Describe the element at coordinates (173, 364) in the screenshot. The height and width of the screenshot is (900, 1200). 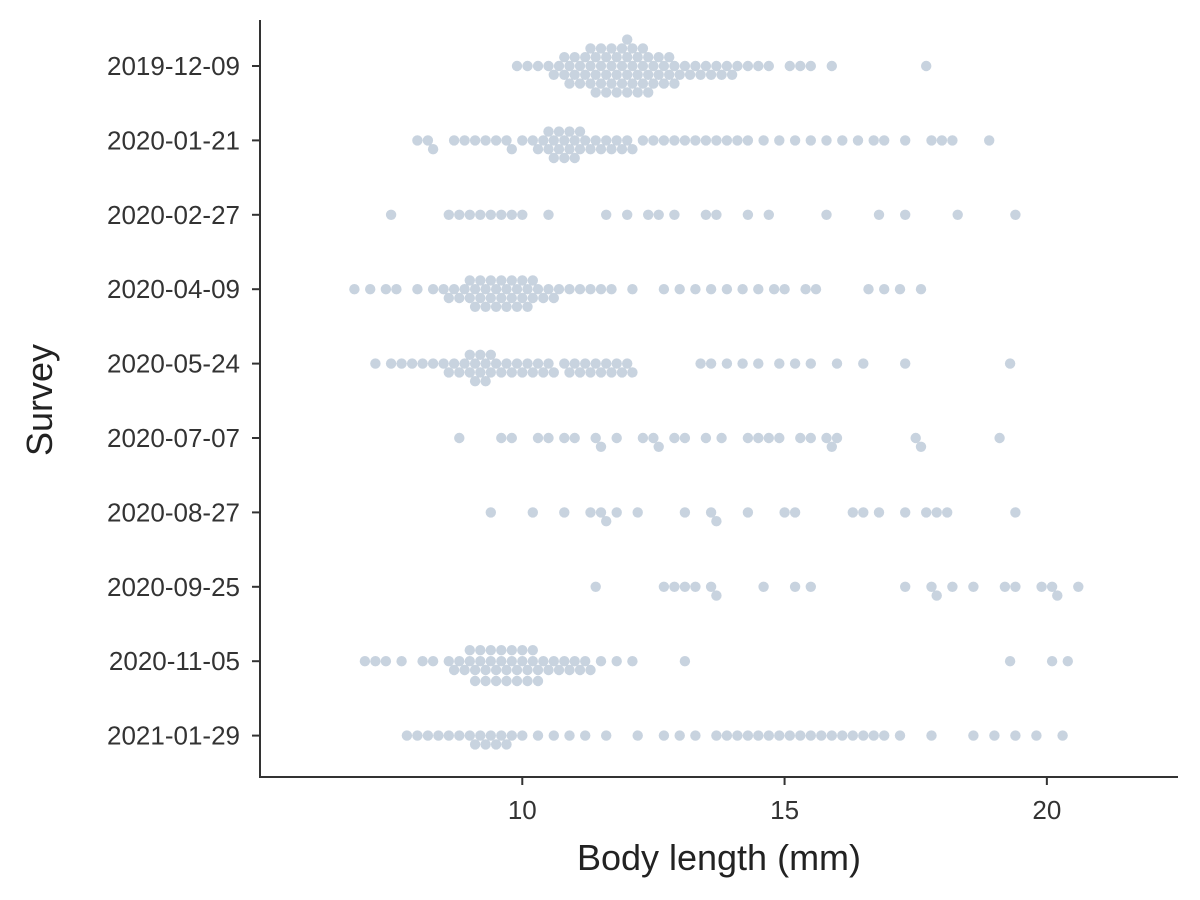
I see `y-tick-label: 2020-05-24` at that location.